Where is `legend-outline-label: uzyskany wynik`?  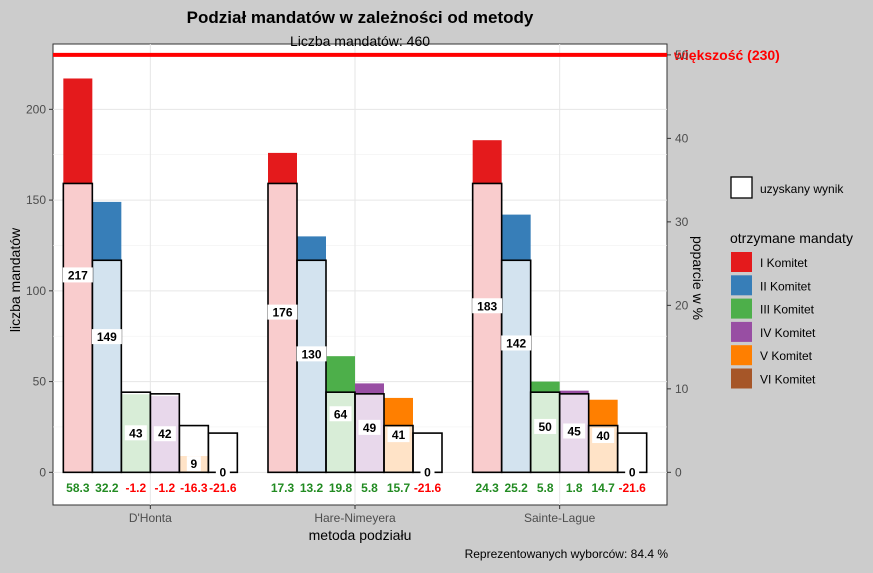 legend-outline-label: uzyskany wynik is located at coordinates (802, 189).